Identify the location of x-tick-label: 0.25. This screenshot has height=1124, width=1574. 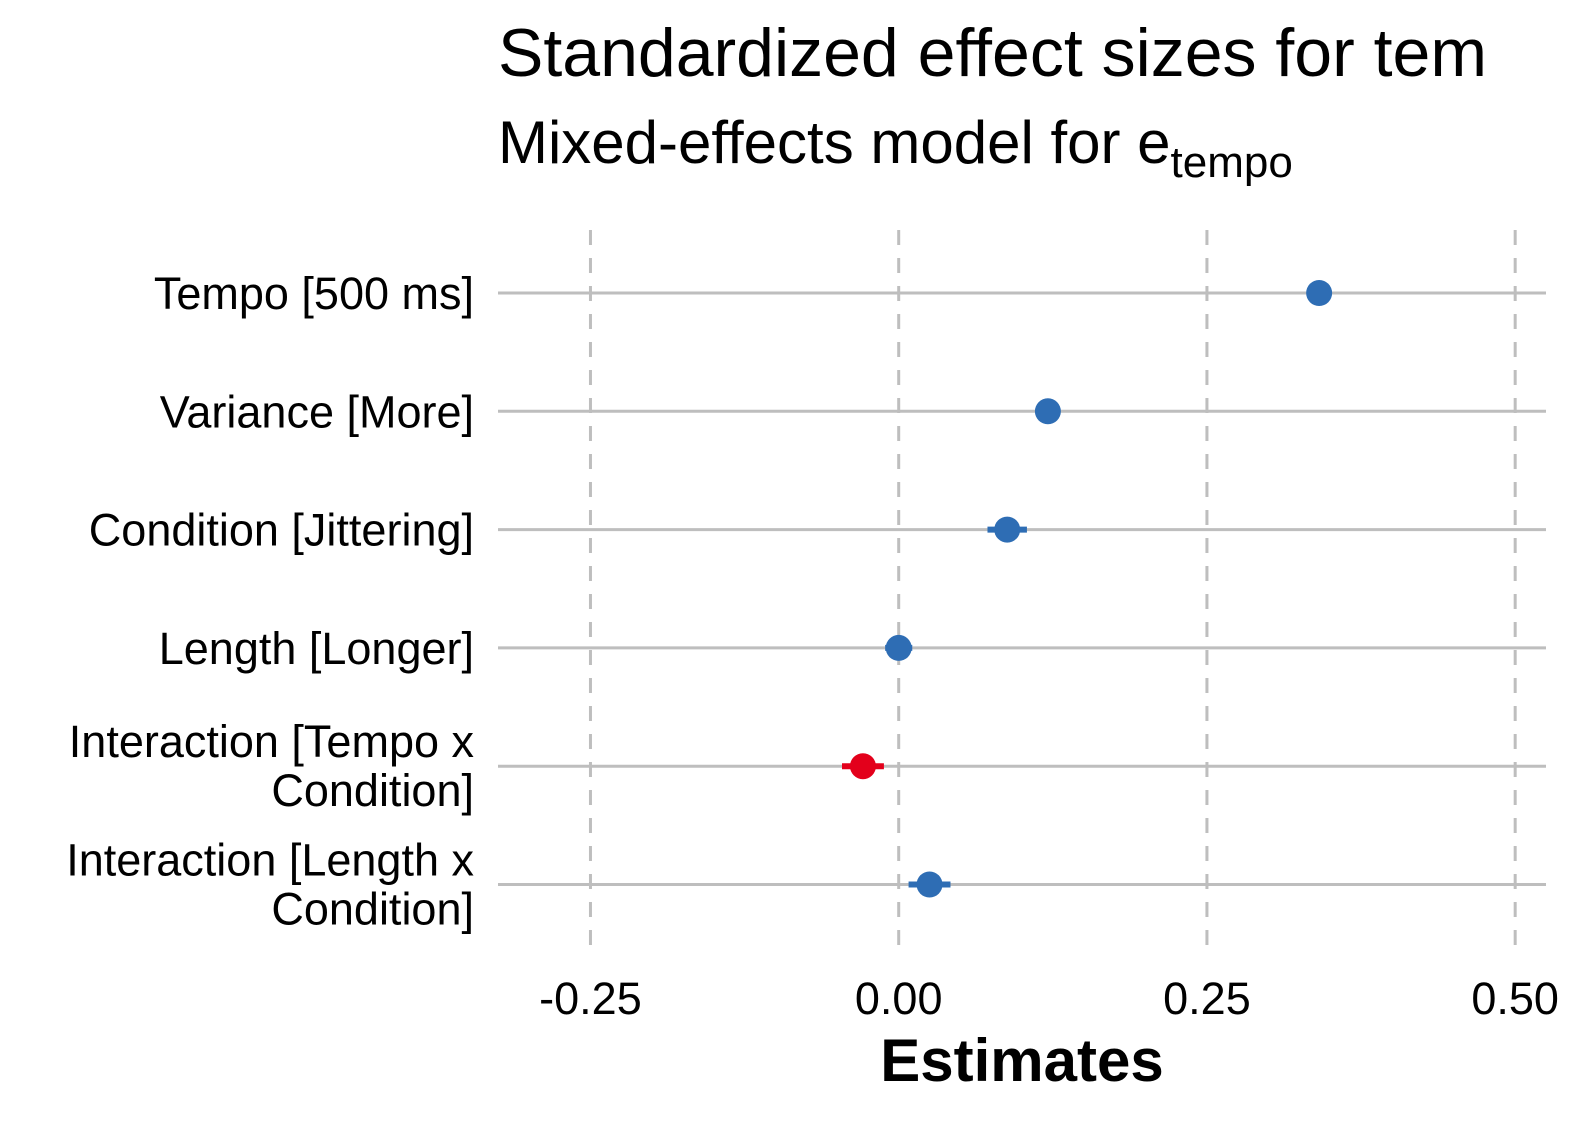
(1207, 998).